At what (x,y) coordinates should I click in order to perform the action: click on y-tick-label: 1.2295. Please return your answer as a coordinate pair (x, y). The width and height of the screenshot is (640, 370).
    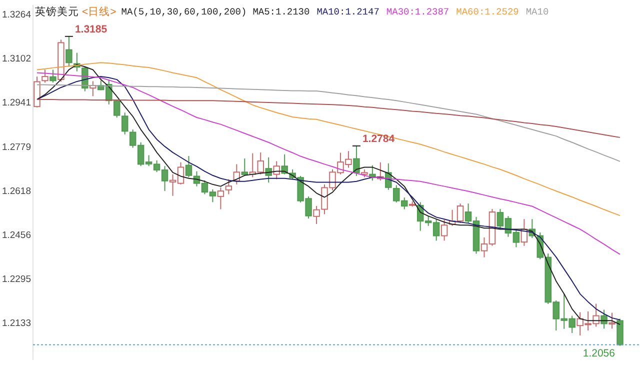
    Looking at the image, I should click on (16, 279).